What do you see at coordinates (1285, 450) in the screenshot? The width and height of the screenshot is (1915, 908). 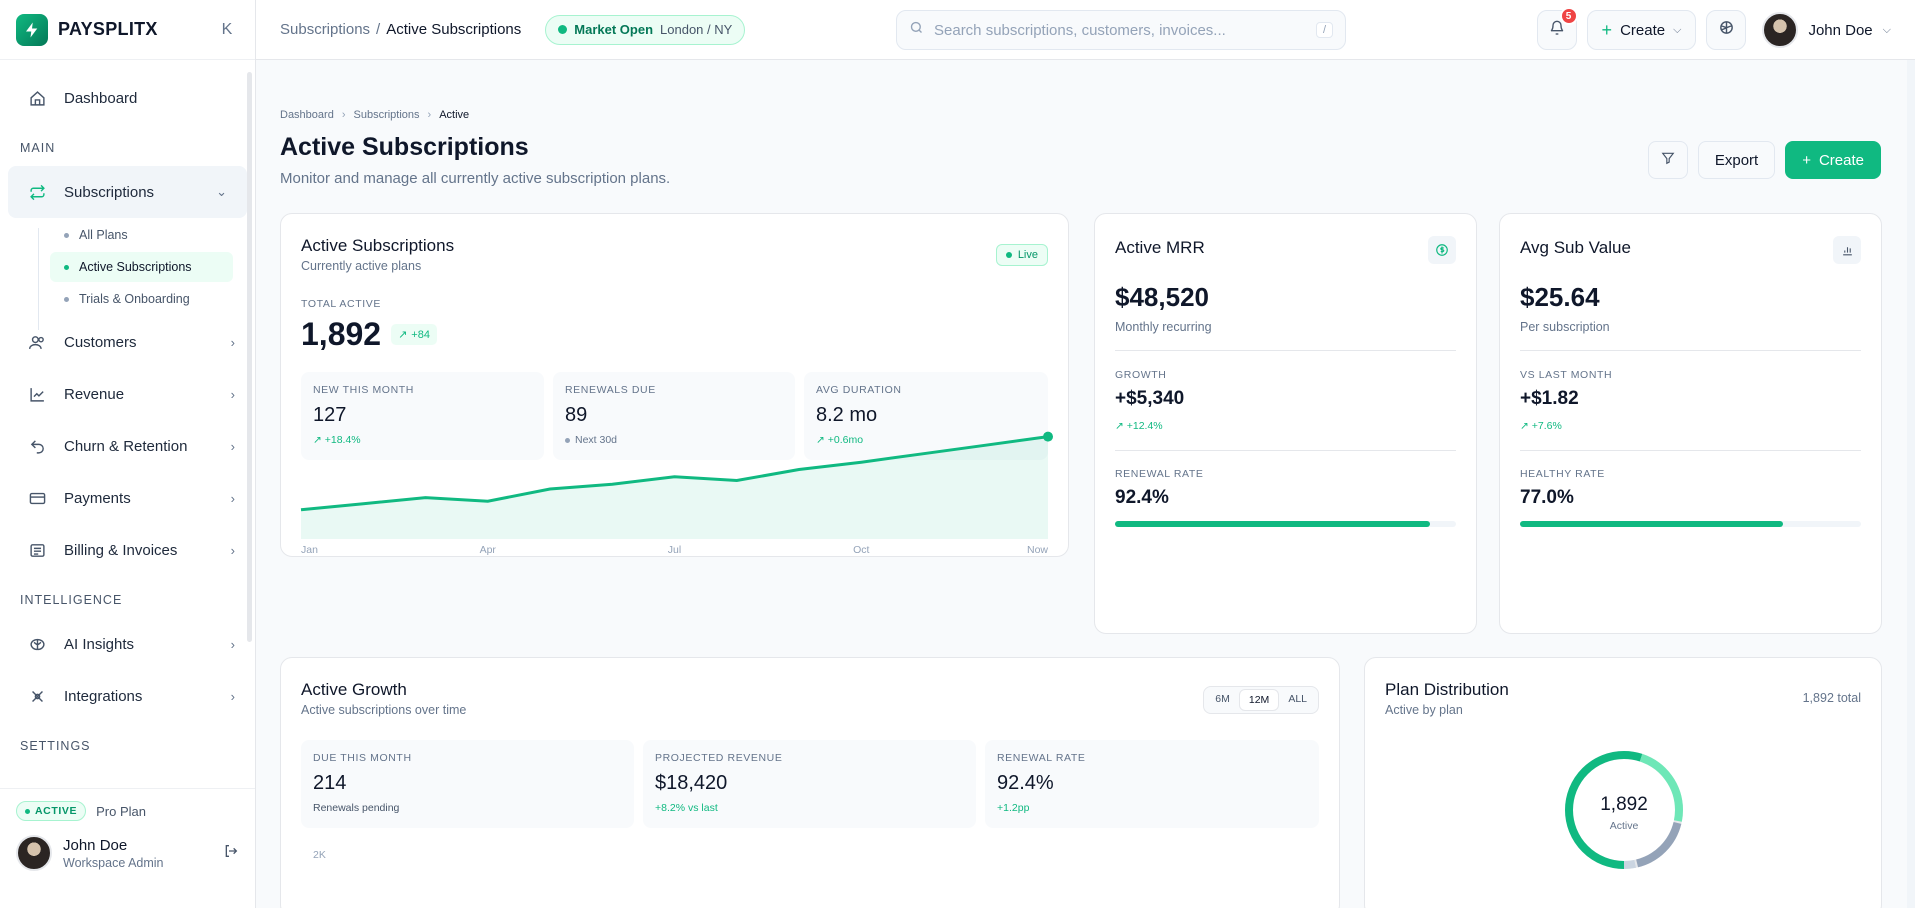 I see `divider` at bounding box center [1285, 450].